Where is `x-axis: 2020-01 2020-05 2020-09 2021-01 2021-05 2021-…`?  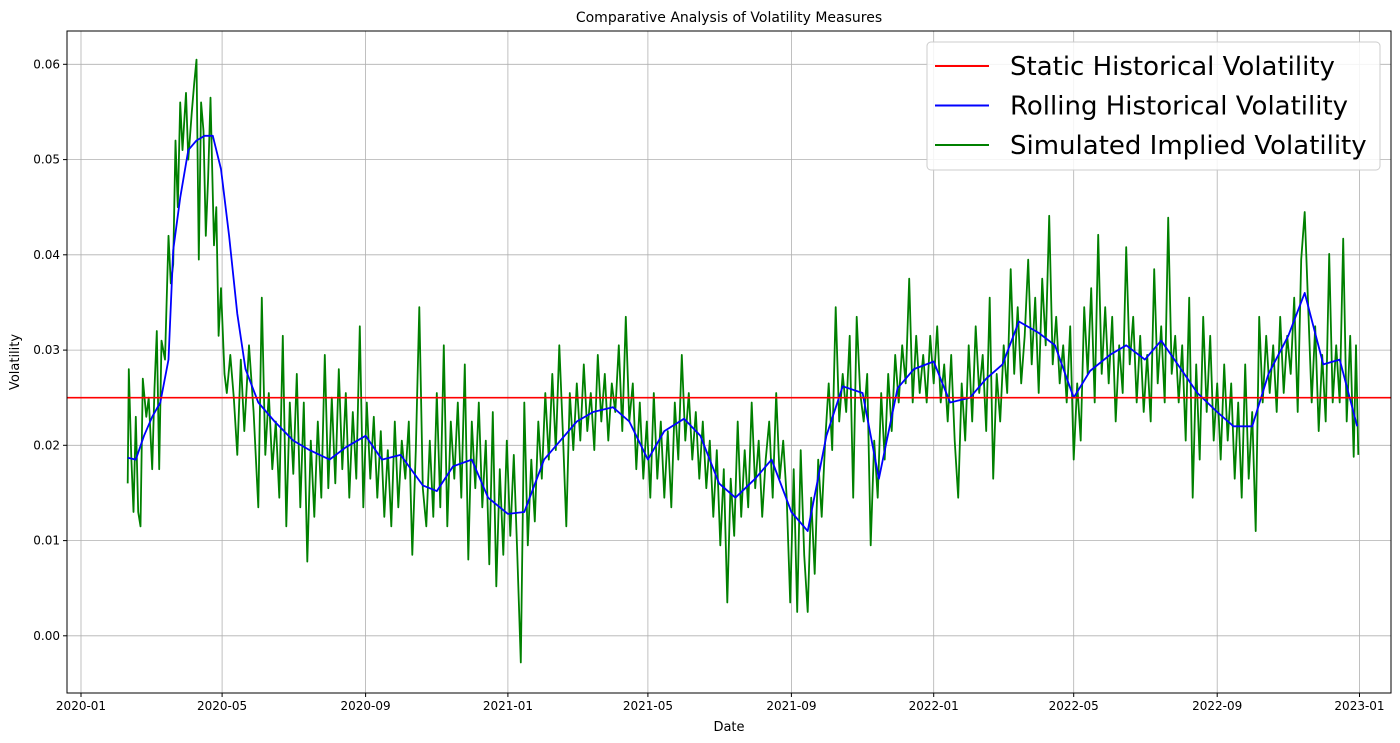 x-axis: 2020-01 2020-05 2020-09 2021-01 2021-05 2021-… is located at coordinates (720, 703).